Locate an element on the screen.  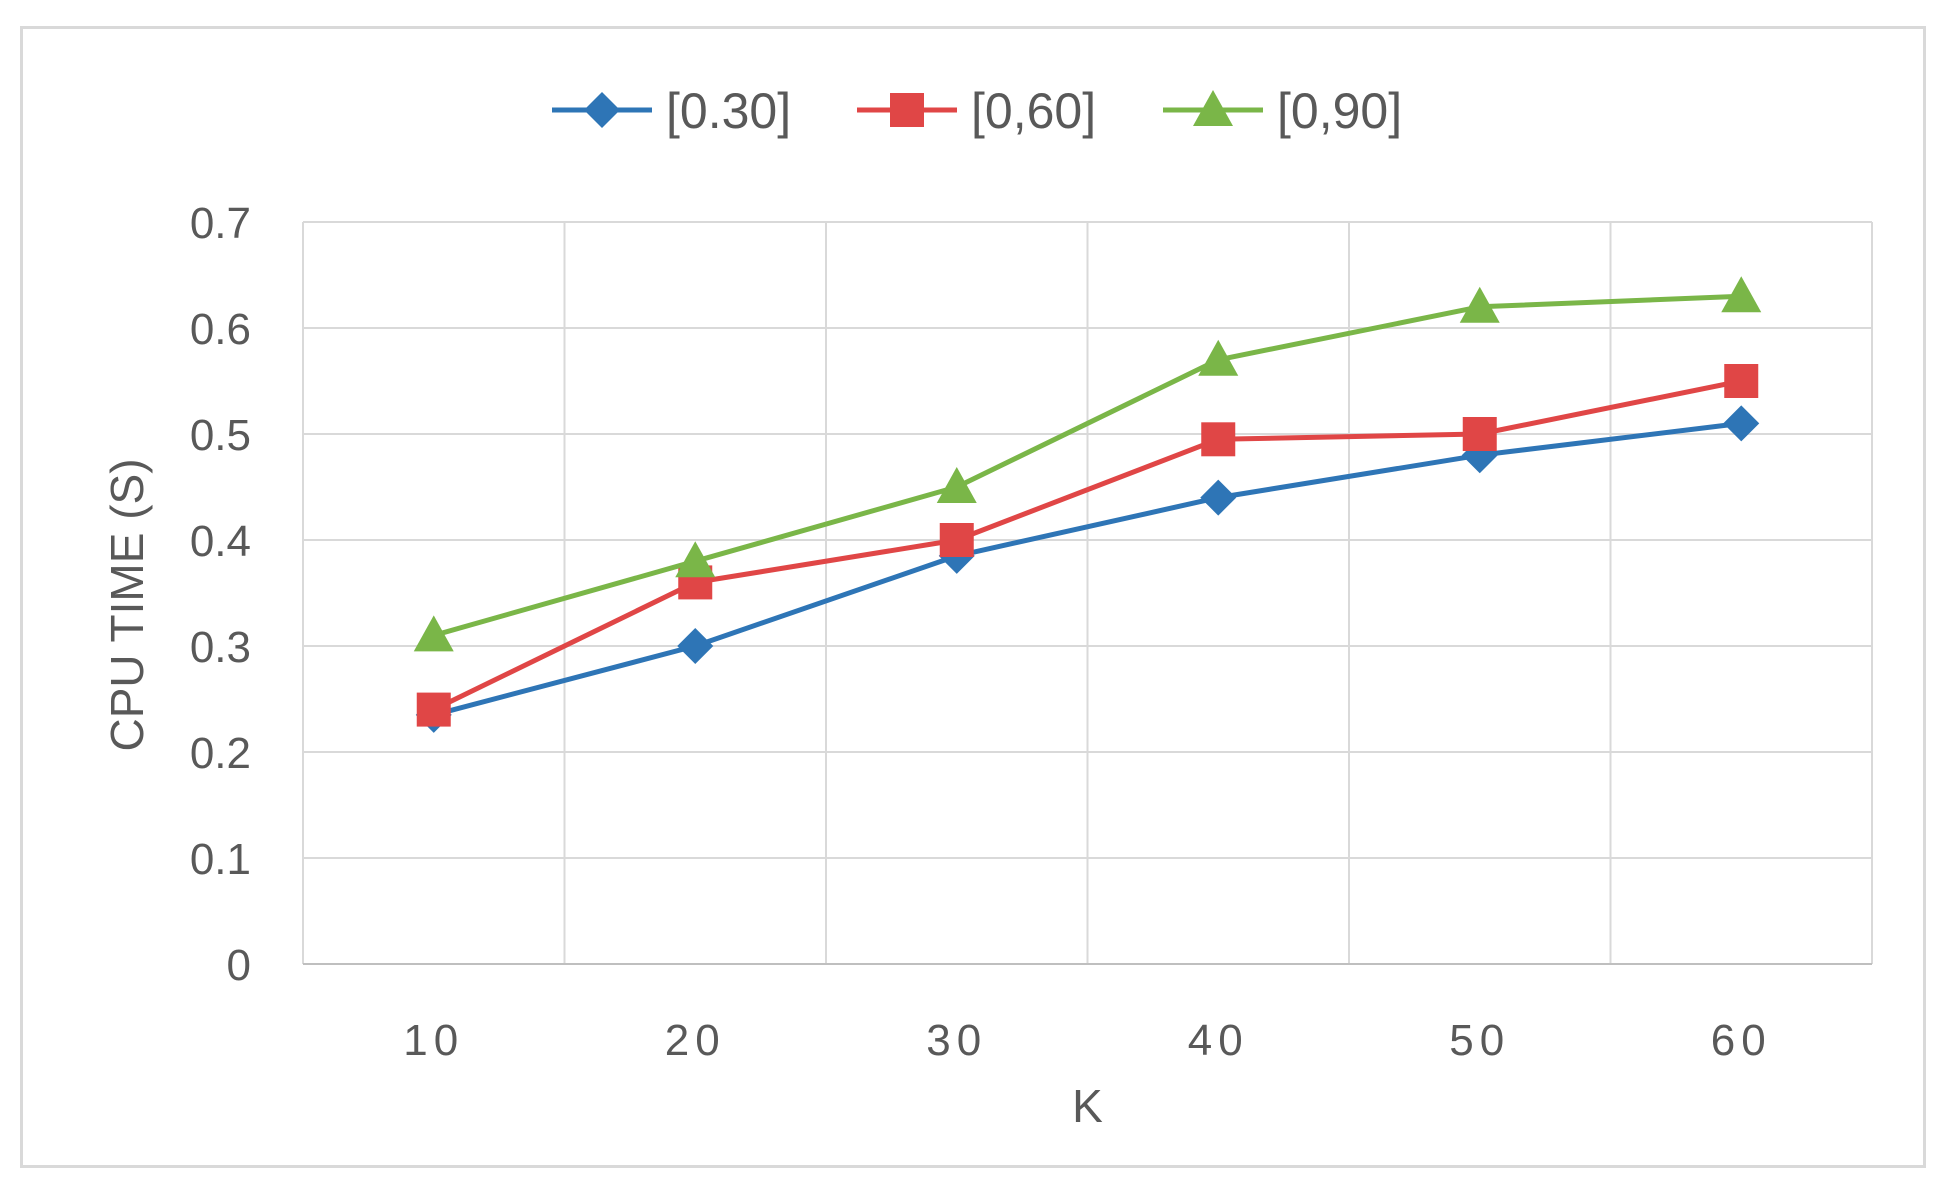
y-axis-title: CPU TIME (S) is located at coordinates (127, 604).